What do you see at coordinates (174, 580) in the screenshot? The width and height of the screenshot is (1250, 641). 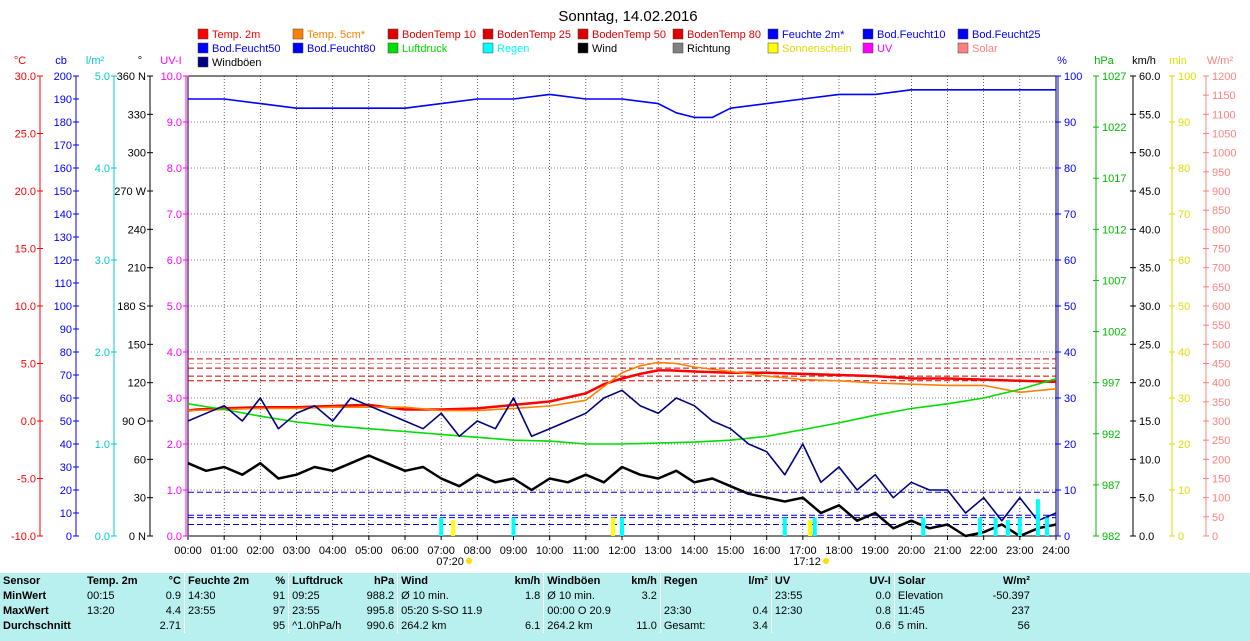 I see `stats-col-temp-unit: °C` at bounding box center [174, 580].